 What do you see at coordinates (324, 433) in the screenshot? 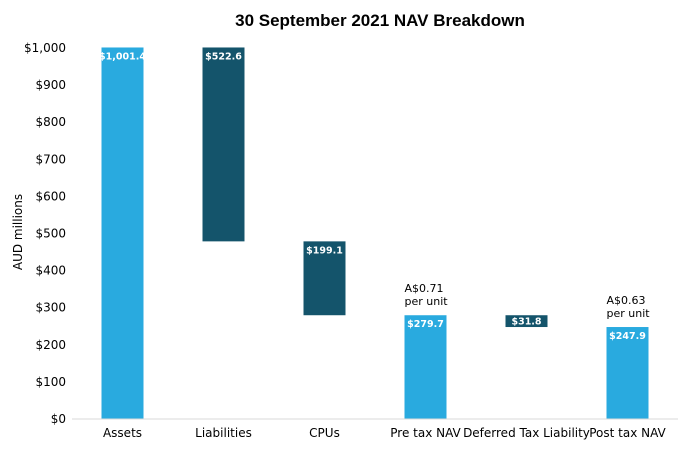
I see `x-category-label-cpus: CPUs` at bounding box center [324, 433].